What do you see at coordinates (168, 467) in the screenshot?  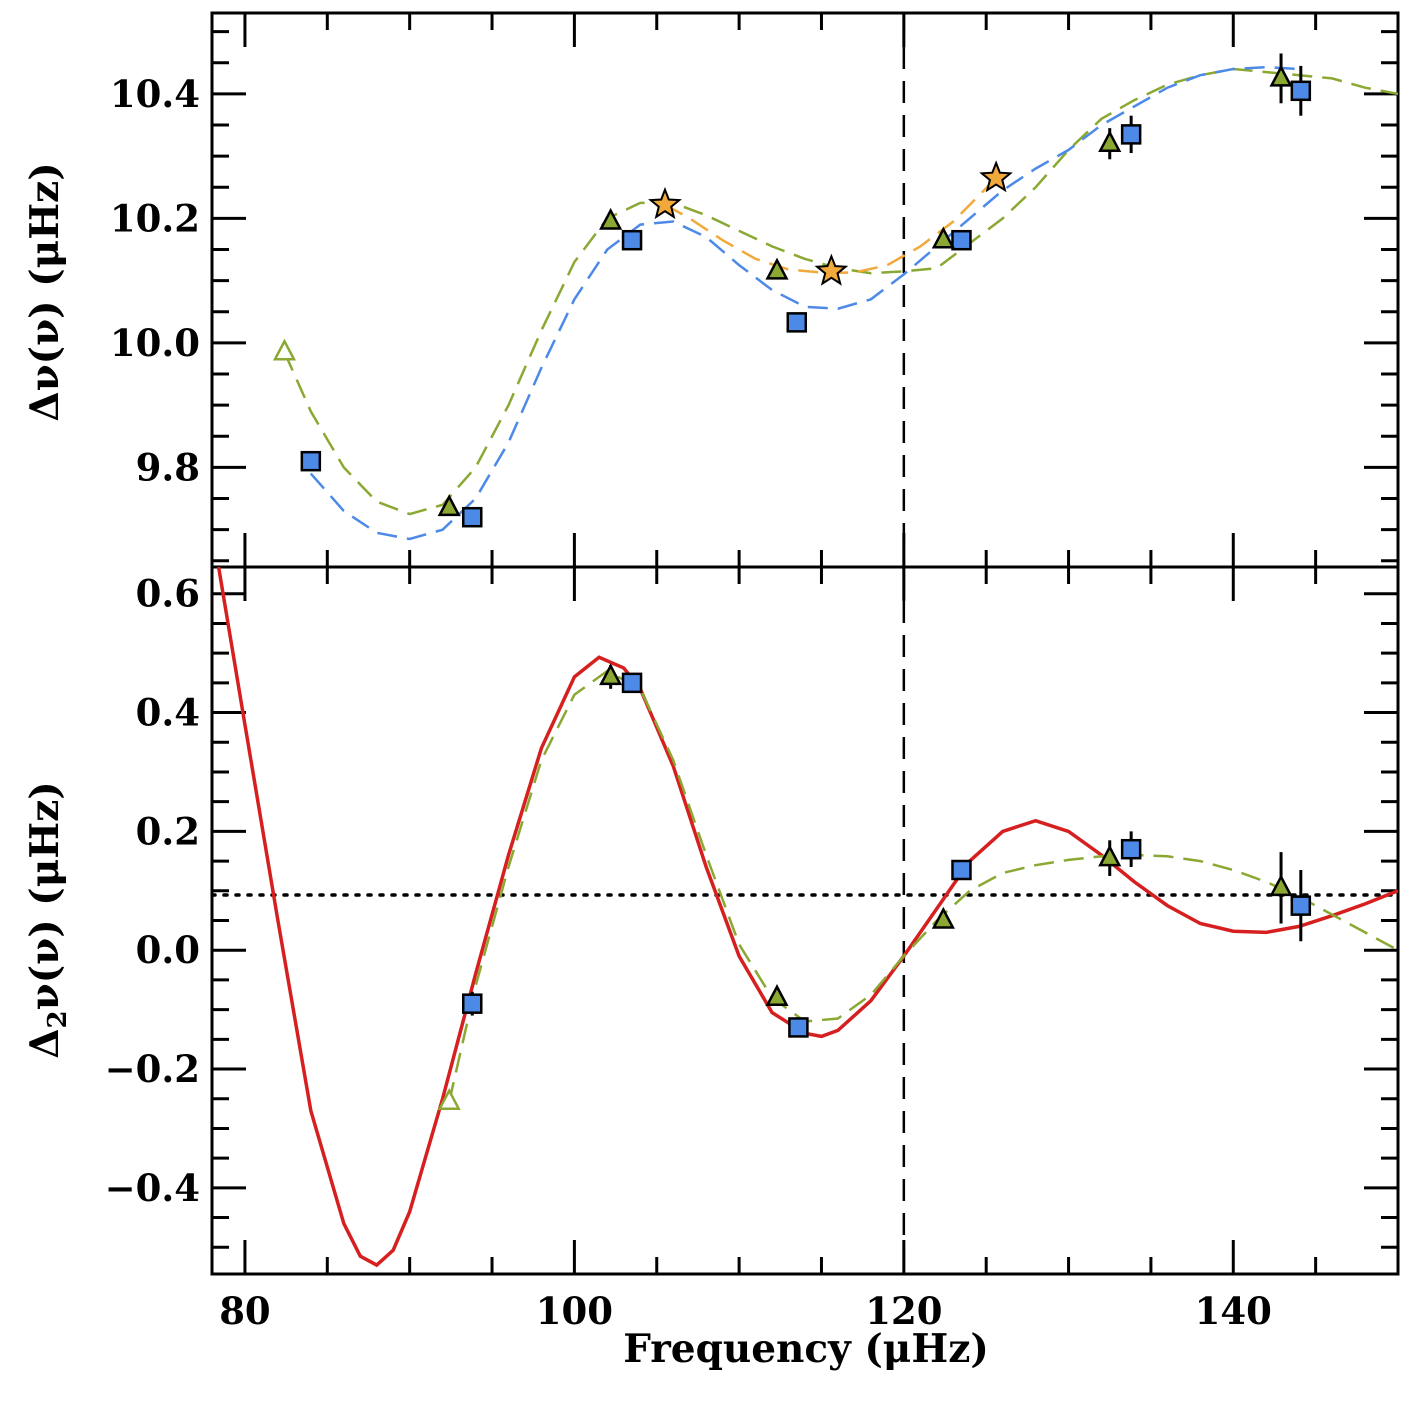 I see `top-y-tick-label: 9.8` at bounding box center [168, 467].